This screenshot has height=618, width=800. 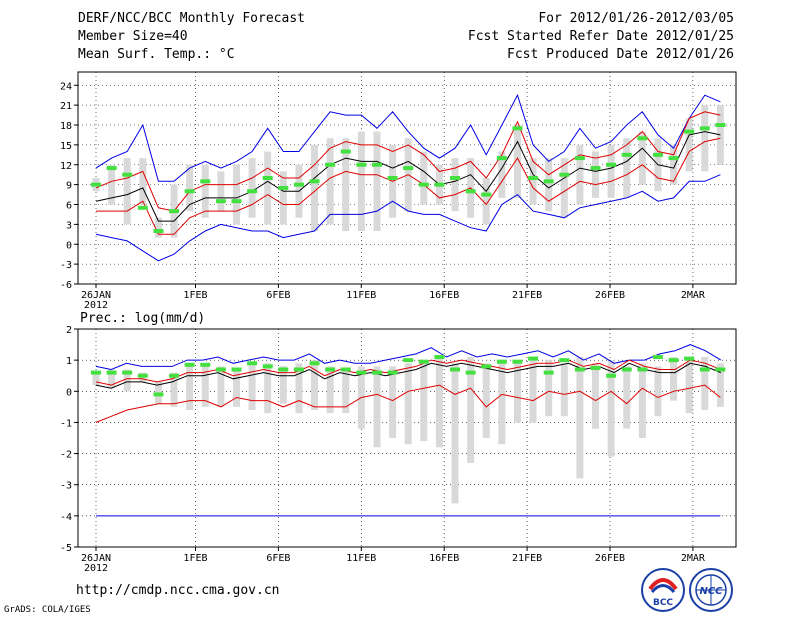 I want to click on temp-y-tick-label: 12, so click(x=66, y=166).